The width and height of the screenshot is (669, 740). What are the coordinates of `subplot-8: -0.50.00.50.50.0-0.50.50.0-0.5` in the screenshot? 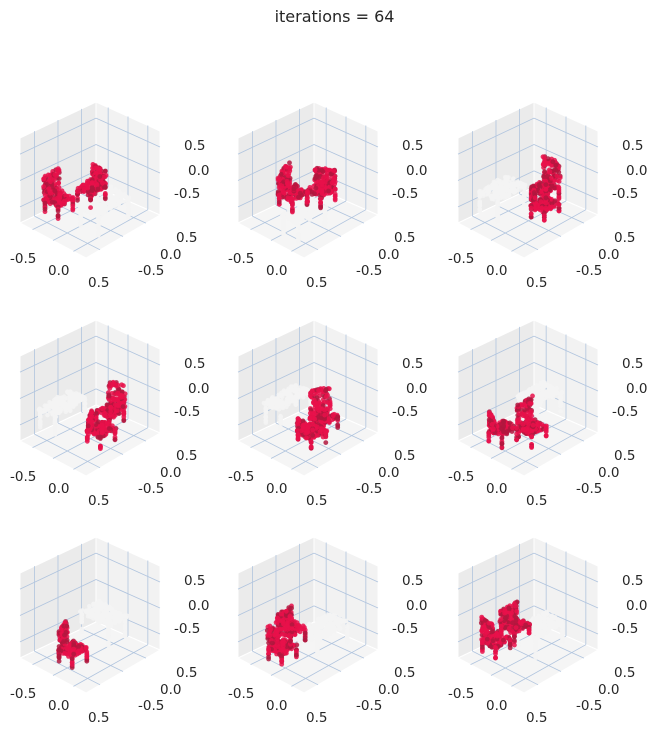 It's located at (352, 635).